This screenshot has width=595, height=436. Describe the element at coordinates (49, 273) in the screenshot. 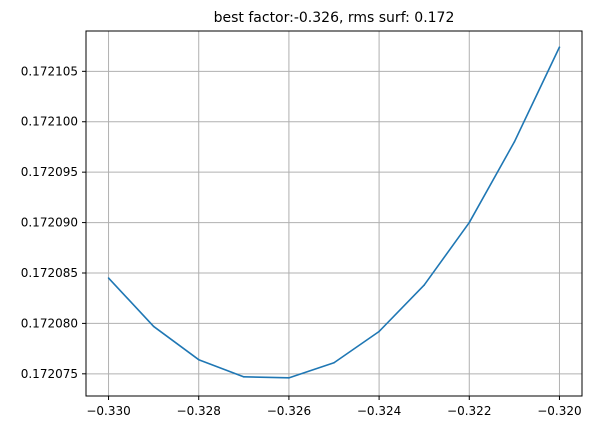

I see `y-tick-label: 0.172085` at that location.